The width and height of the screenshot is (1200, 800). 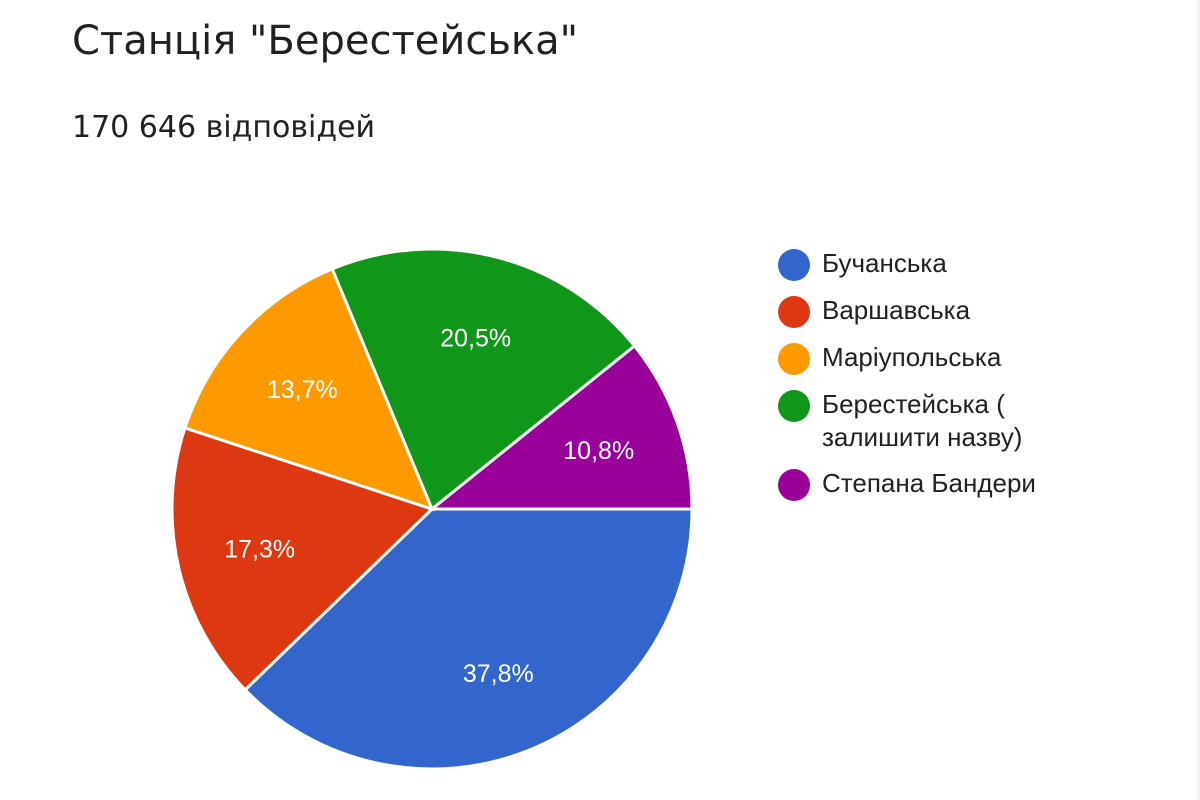 What do you see at coordinates (302, 390) in the screenshot?
I see `slice-percentage-label: 13,7%` at bounding box center [302, 390].